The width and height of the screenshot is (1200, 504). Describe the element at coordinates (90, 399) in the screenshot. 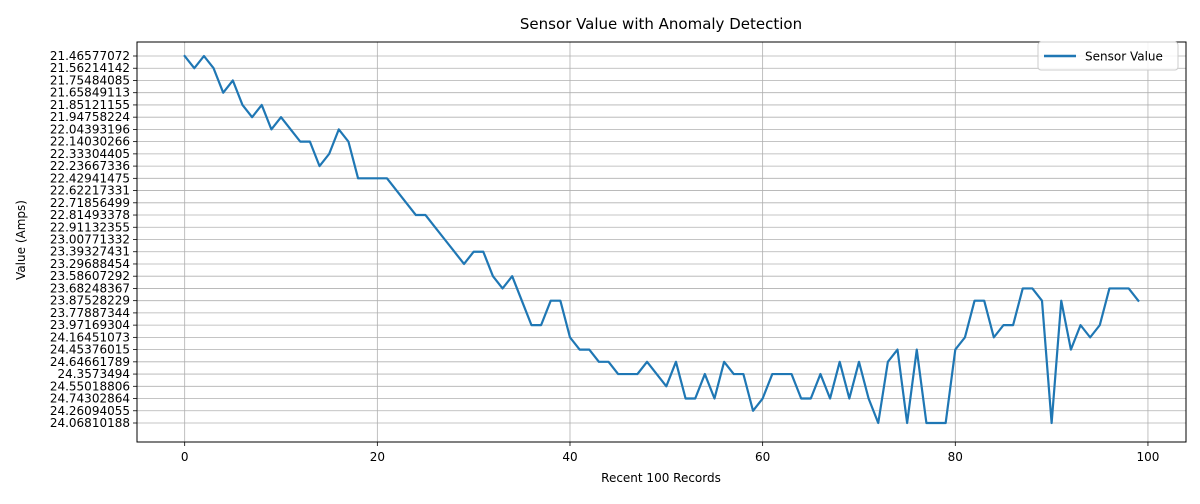

I see `y-tick-label: 24.74302864` at that location.